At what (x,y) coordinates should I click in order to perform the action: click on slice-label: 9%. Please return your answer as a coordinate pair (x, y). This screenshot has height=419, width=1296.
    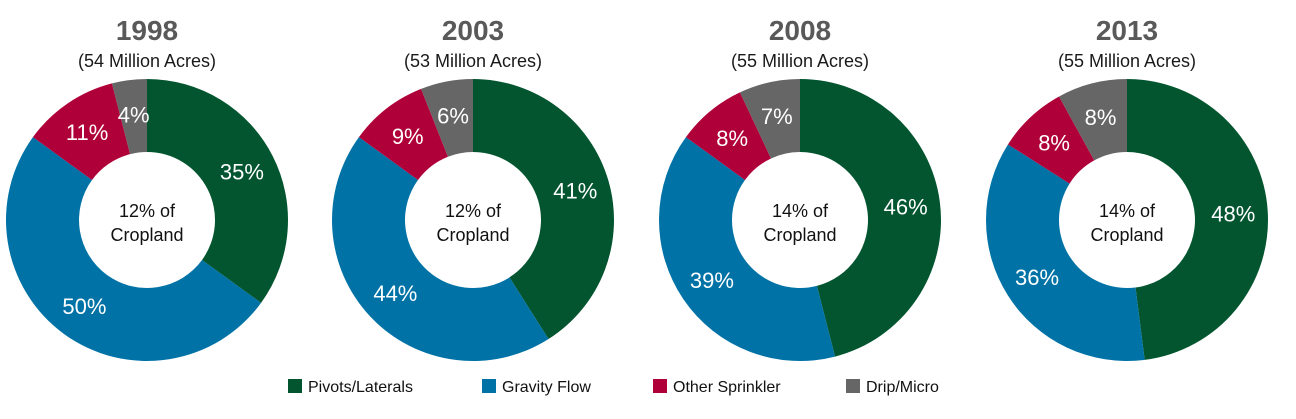
    Looking at the image, I should click on (408, 136).